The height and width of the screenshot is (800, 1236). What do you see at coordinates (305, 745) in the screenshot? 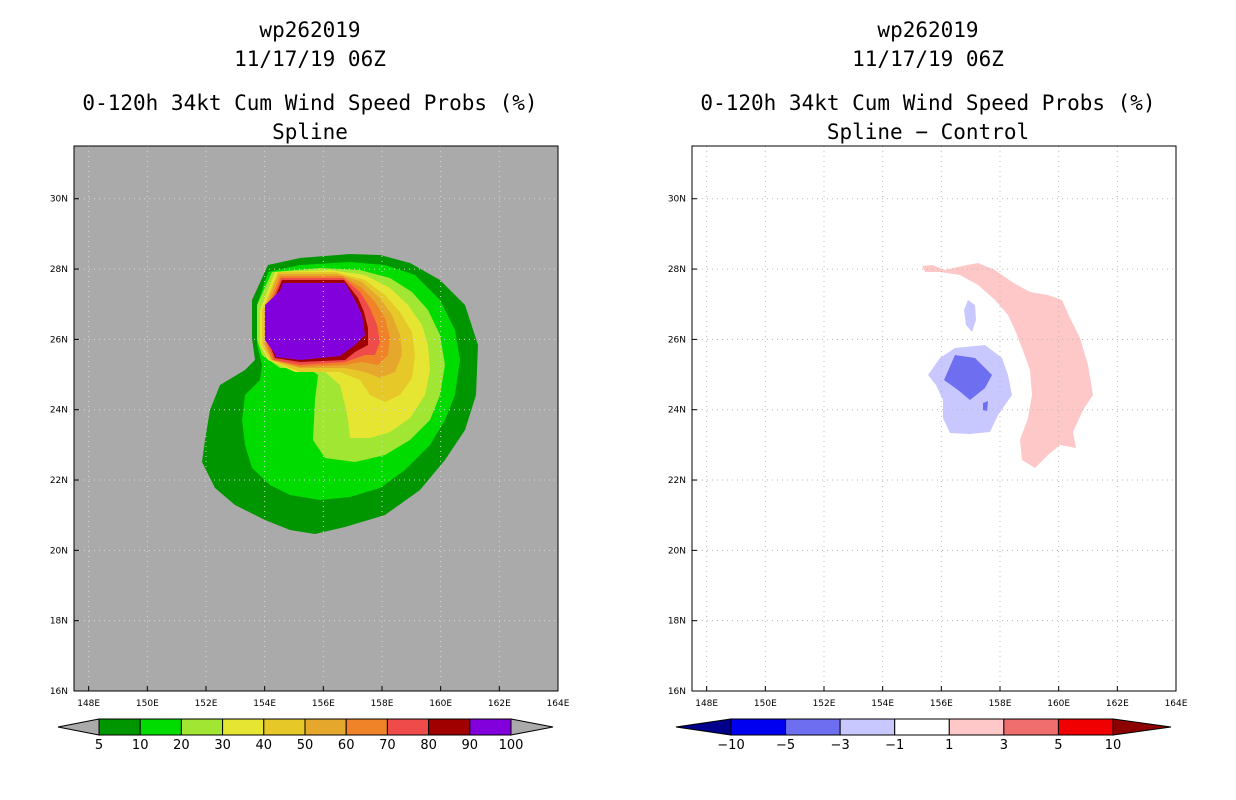
I see `left-colorbar-label: 50` at bounding box center [305, 745].